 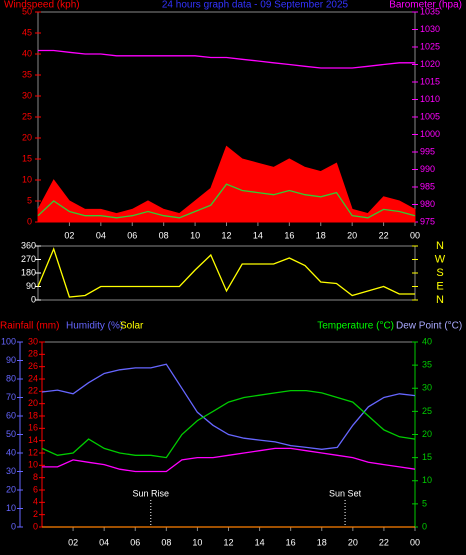 What do you see at coordinates (427, 411) in the screenshot?
I see `y2-tick-label: 25` at bounding box center [427, 411].